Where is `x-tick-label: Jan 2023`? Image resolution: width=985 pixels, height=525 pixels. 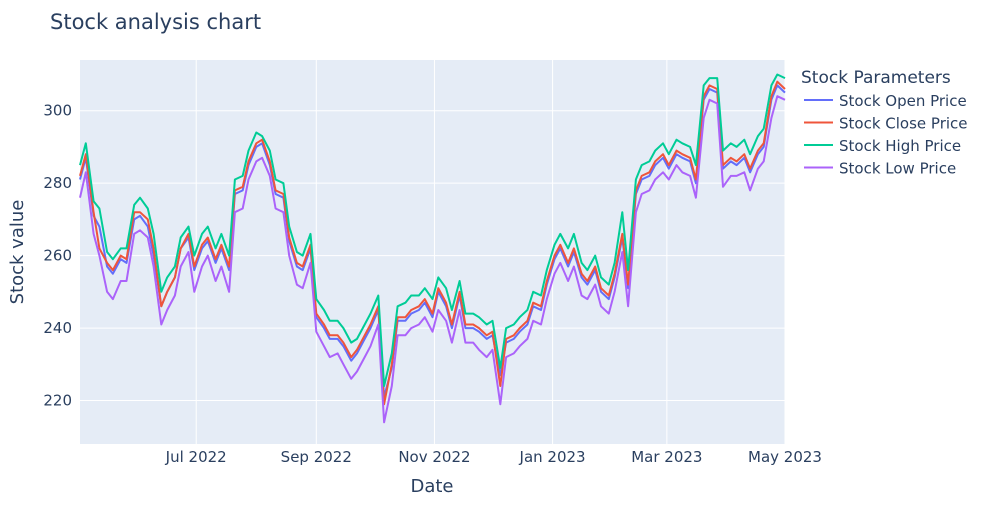
x-tick-label: Jan 2023 is located at coordinates (552, 457).